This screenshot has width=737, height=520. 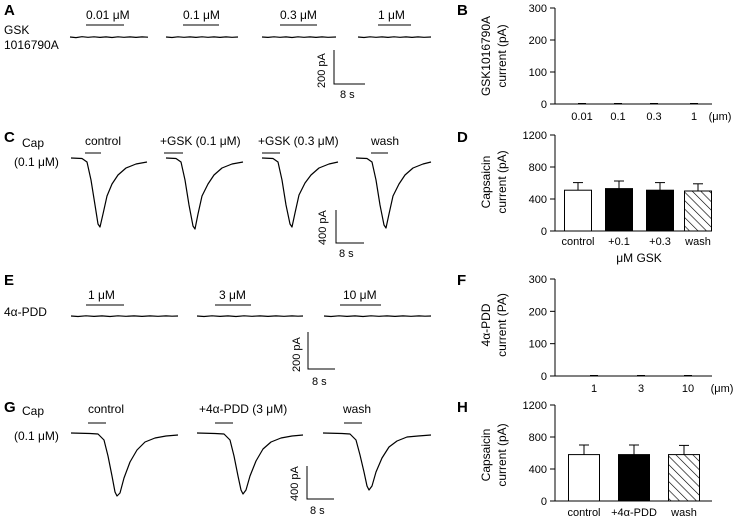 I want to click on panel-c-agent: Cap, so click(x=33, y=143).